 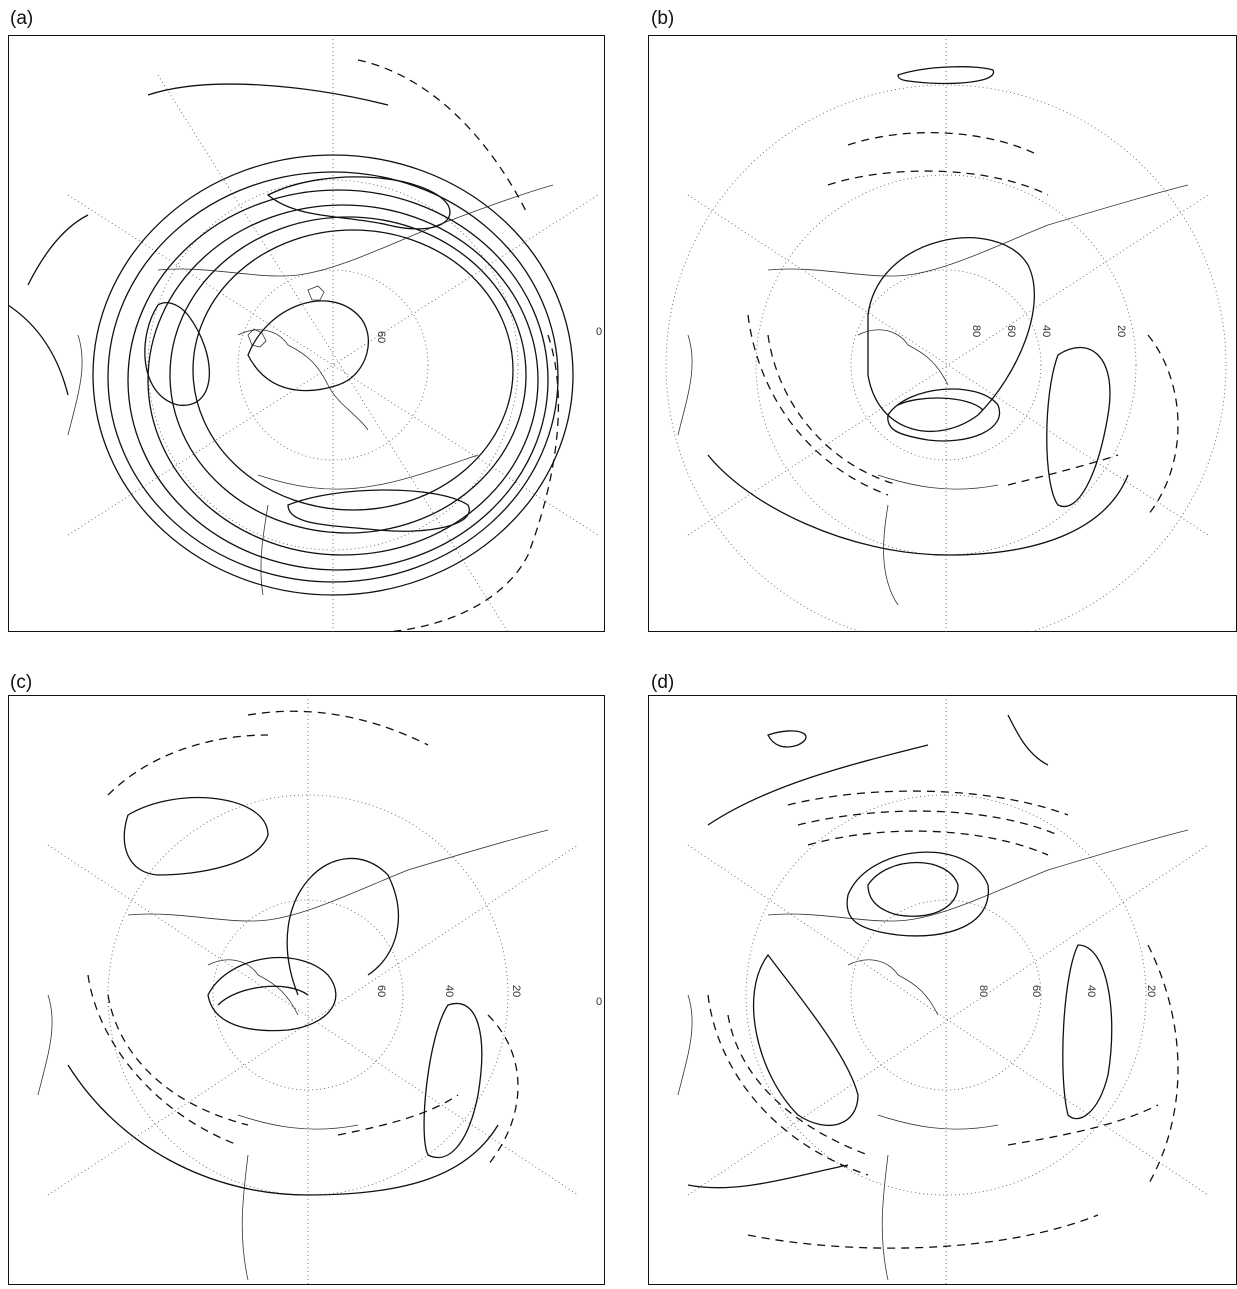 What do you see at coordinates (663, 18) in the screenshot?
I see `panel-b-label: (b)` at bounding box center [663, 18].